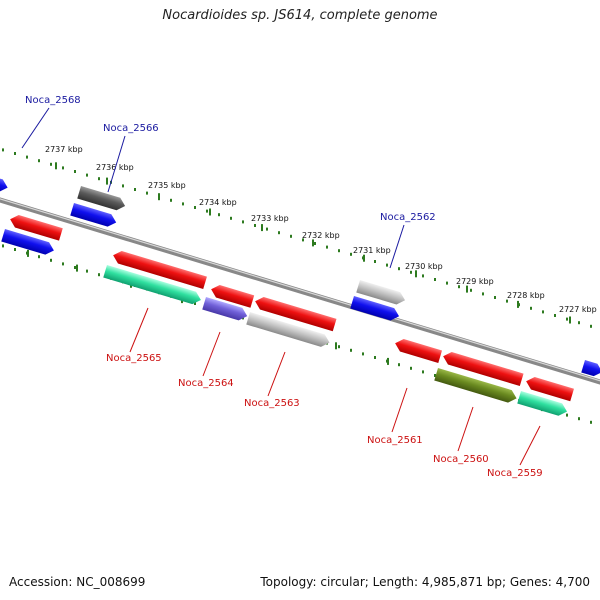 The height and width of the screenshot is (600, 600). What do you see at coordinates (395, 440) in the screenshot?
I see `gene-label: Noca_2561` at bounding box center [395, 440].